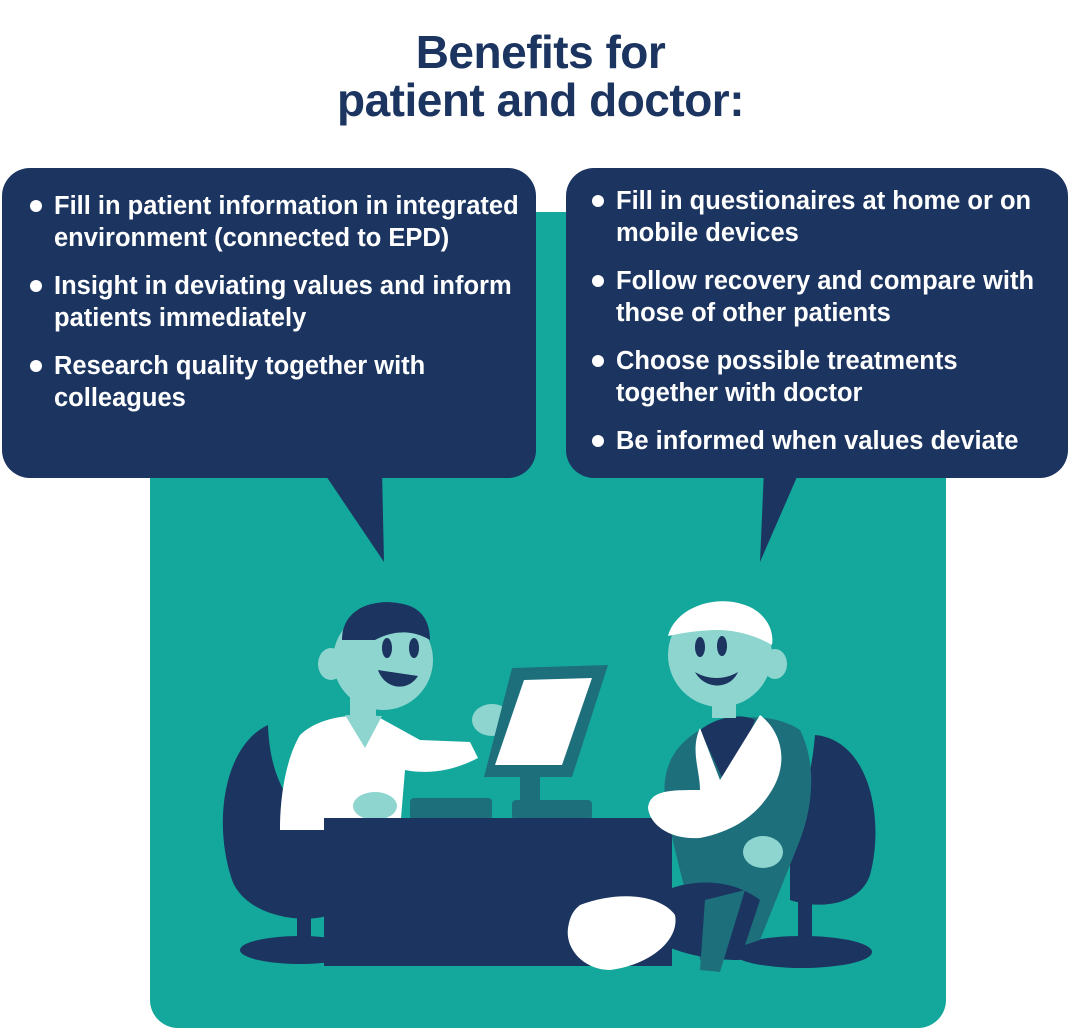 The height and width of the screenshot is (1028, 1081). What do you see at coordinates (804, 851) in the screenshot?
I see `patient-chair` at bounding box center [804, 851].